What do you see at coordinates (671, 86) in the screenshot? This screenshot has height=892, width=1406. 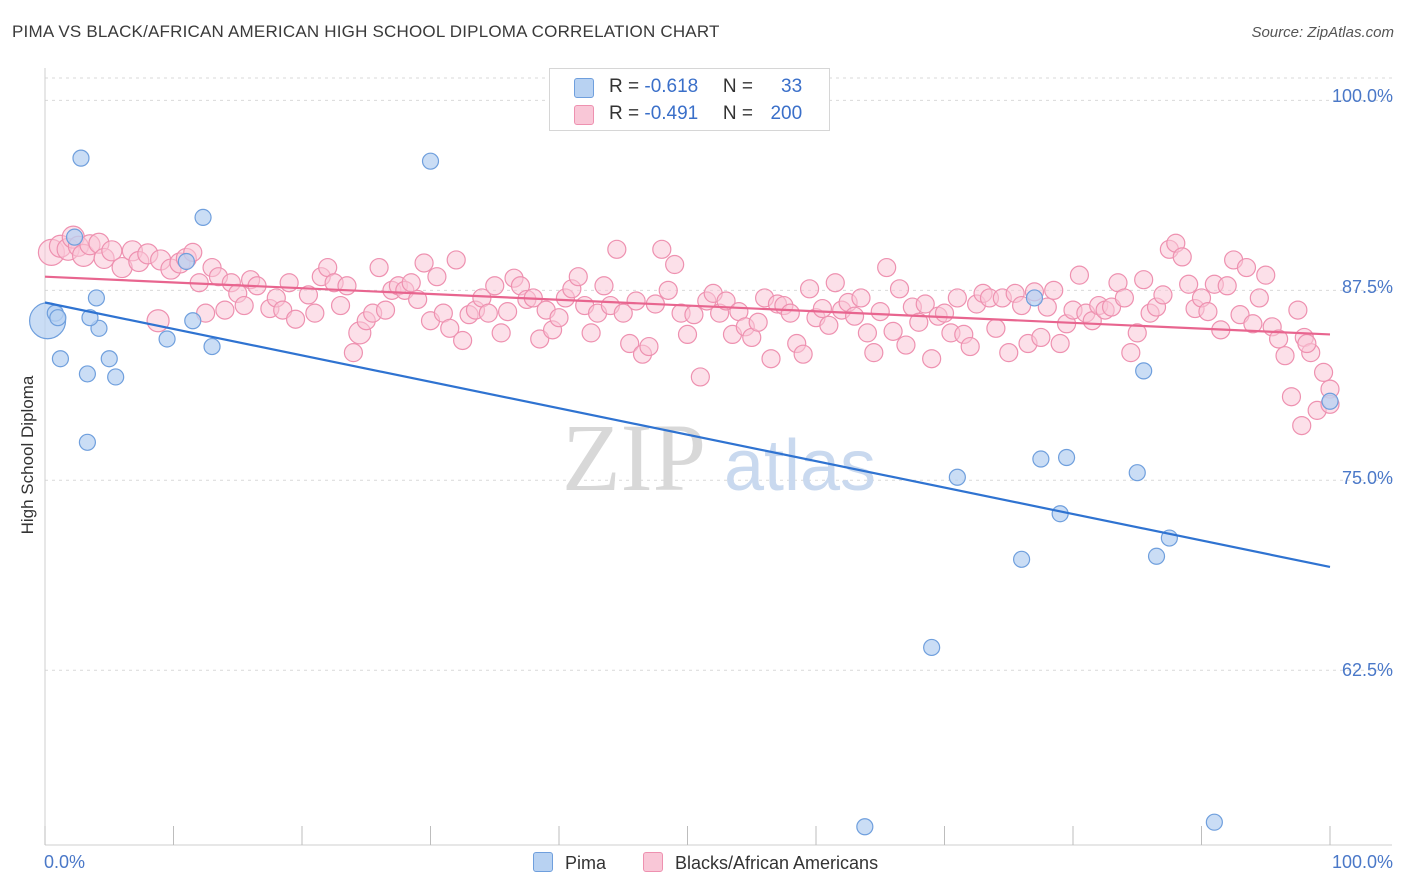 I see `legend-r-value: -0.618` at bounding box center [671, 86].